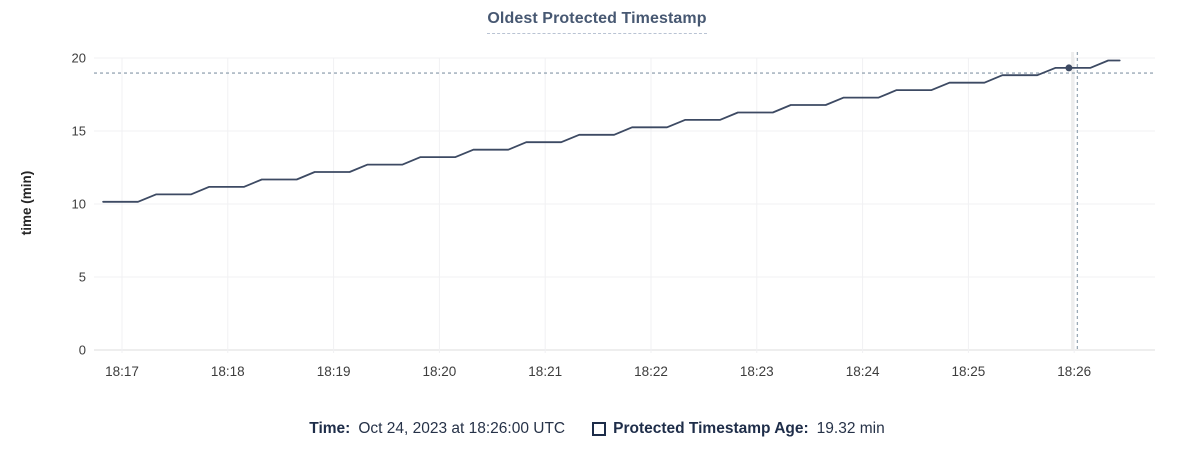 This screenshot has height=466, width=1194. I want to click on x-tick-label: 18:17, so click(122, 371).